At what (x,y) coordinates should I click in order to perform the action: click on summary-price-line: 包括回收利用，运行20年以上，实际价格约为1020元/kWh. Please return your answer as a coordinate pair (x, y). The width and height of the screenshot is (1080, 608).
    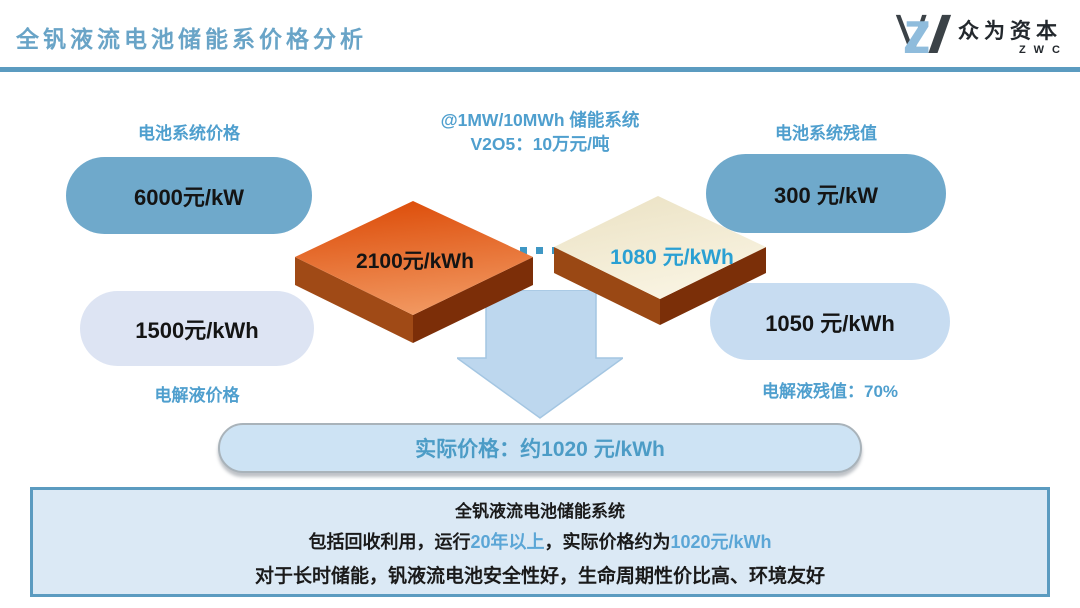
    Looking at the image, I should click on (540, 541).